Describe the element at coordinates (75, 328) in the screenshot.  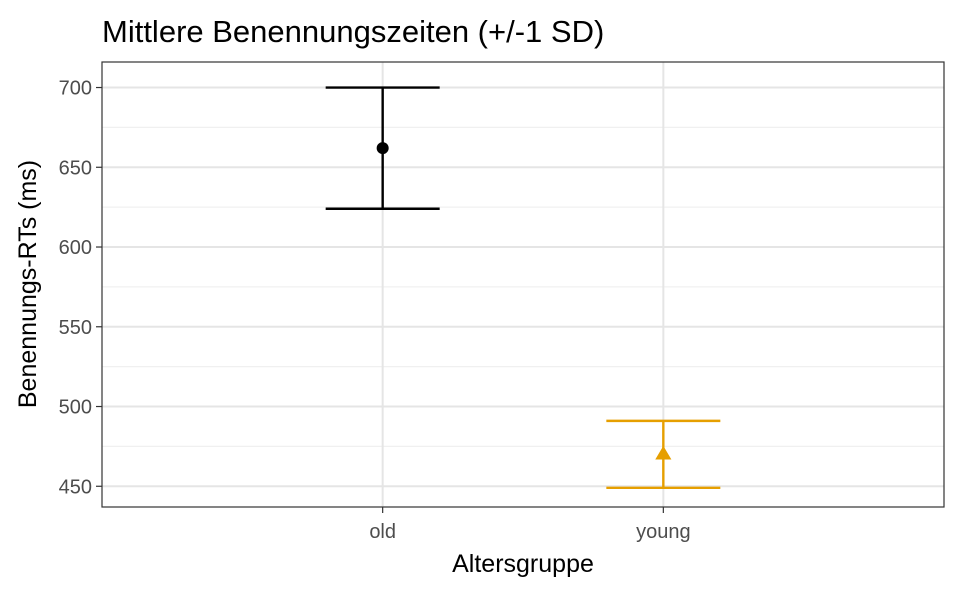
I see `y-tick-label: 550` at that location.